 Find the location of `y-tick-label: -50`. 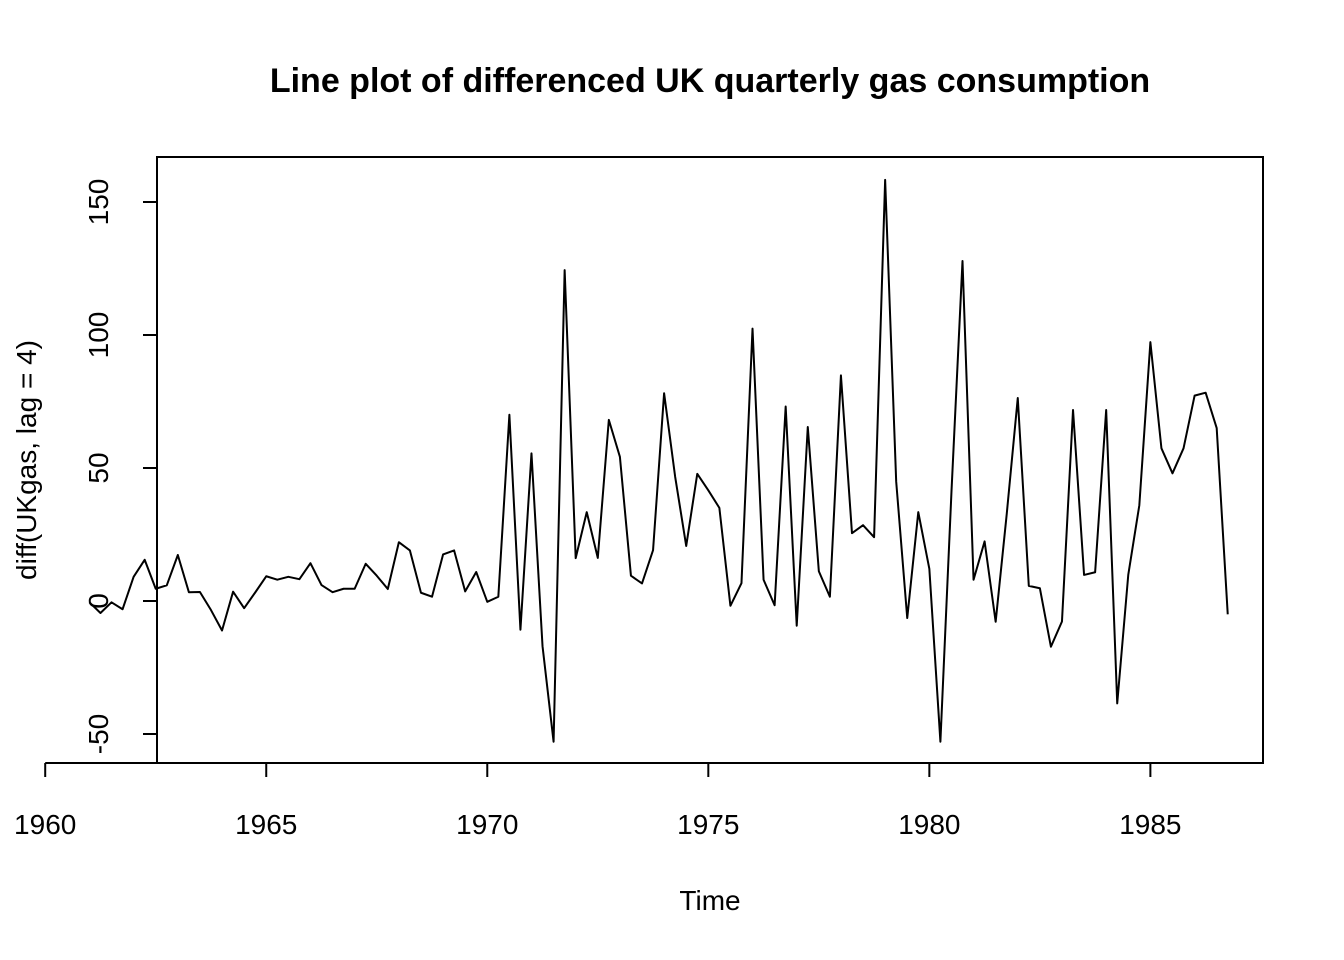

y-tick-label: -50 is located at coordinates (98, 734).